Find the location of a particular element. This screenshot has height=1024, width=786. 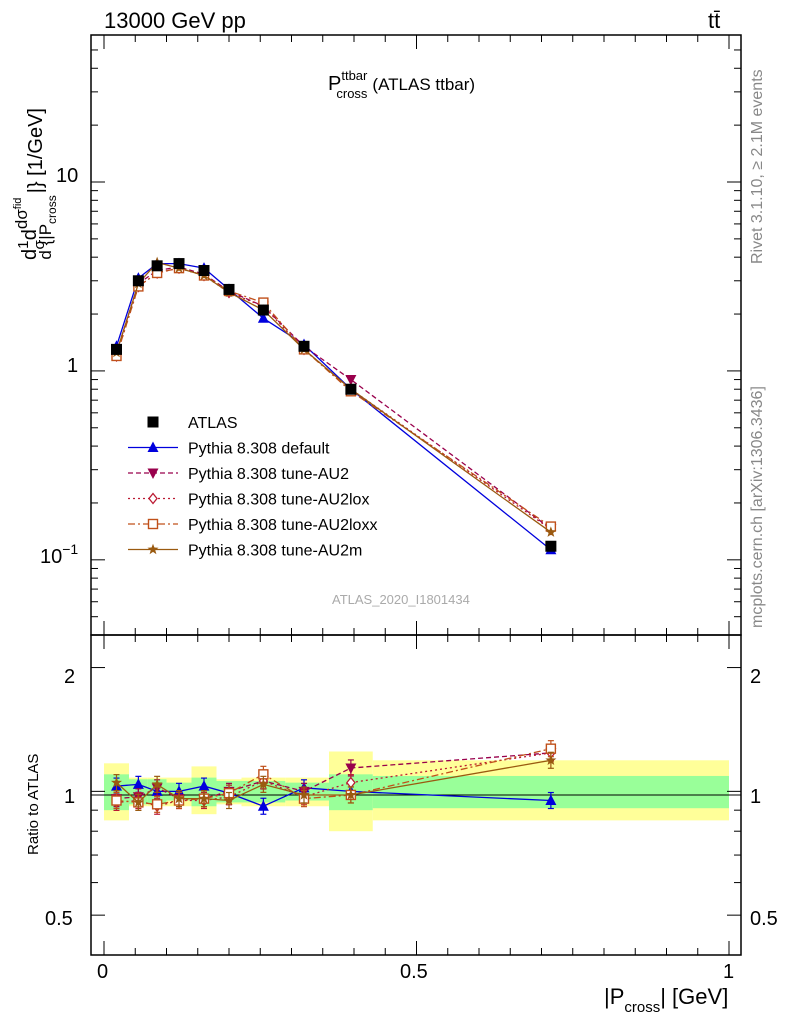

plot-title-sup: ttbar is located at coordinates (354, 75).